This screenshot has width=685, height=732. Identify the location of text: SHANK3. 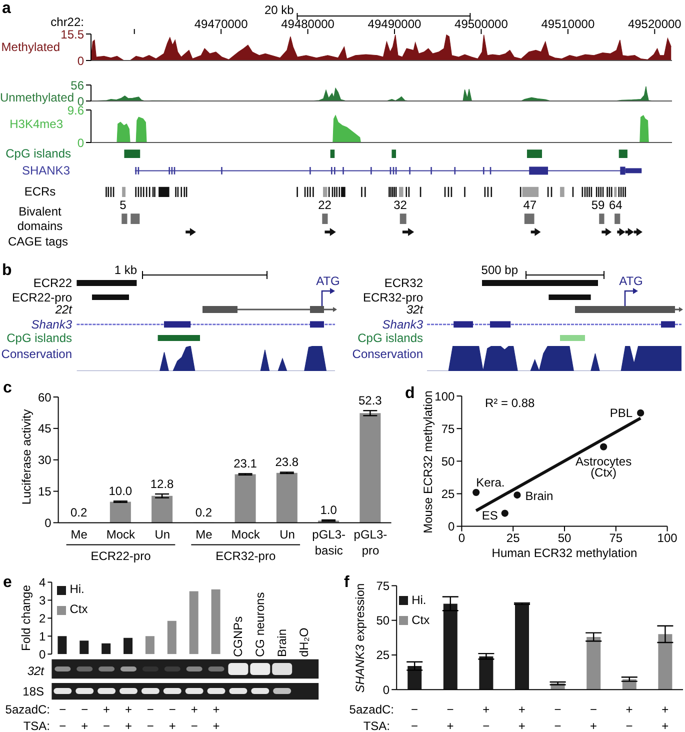
(46, 171).